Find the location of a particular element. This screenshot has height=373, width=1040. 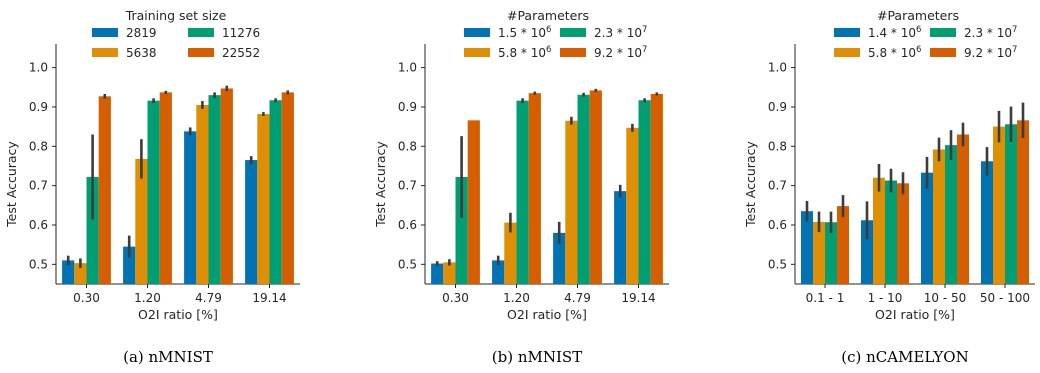

legend-entry-label: 11276 is located at coordinates (241, 33).